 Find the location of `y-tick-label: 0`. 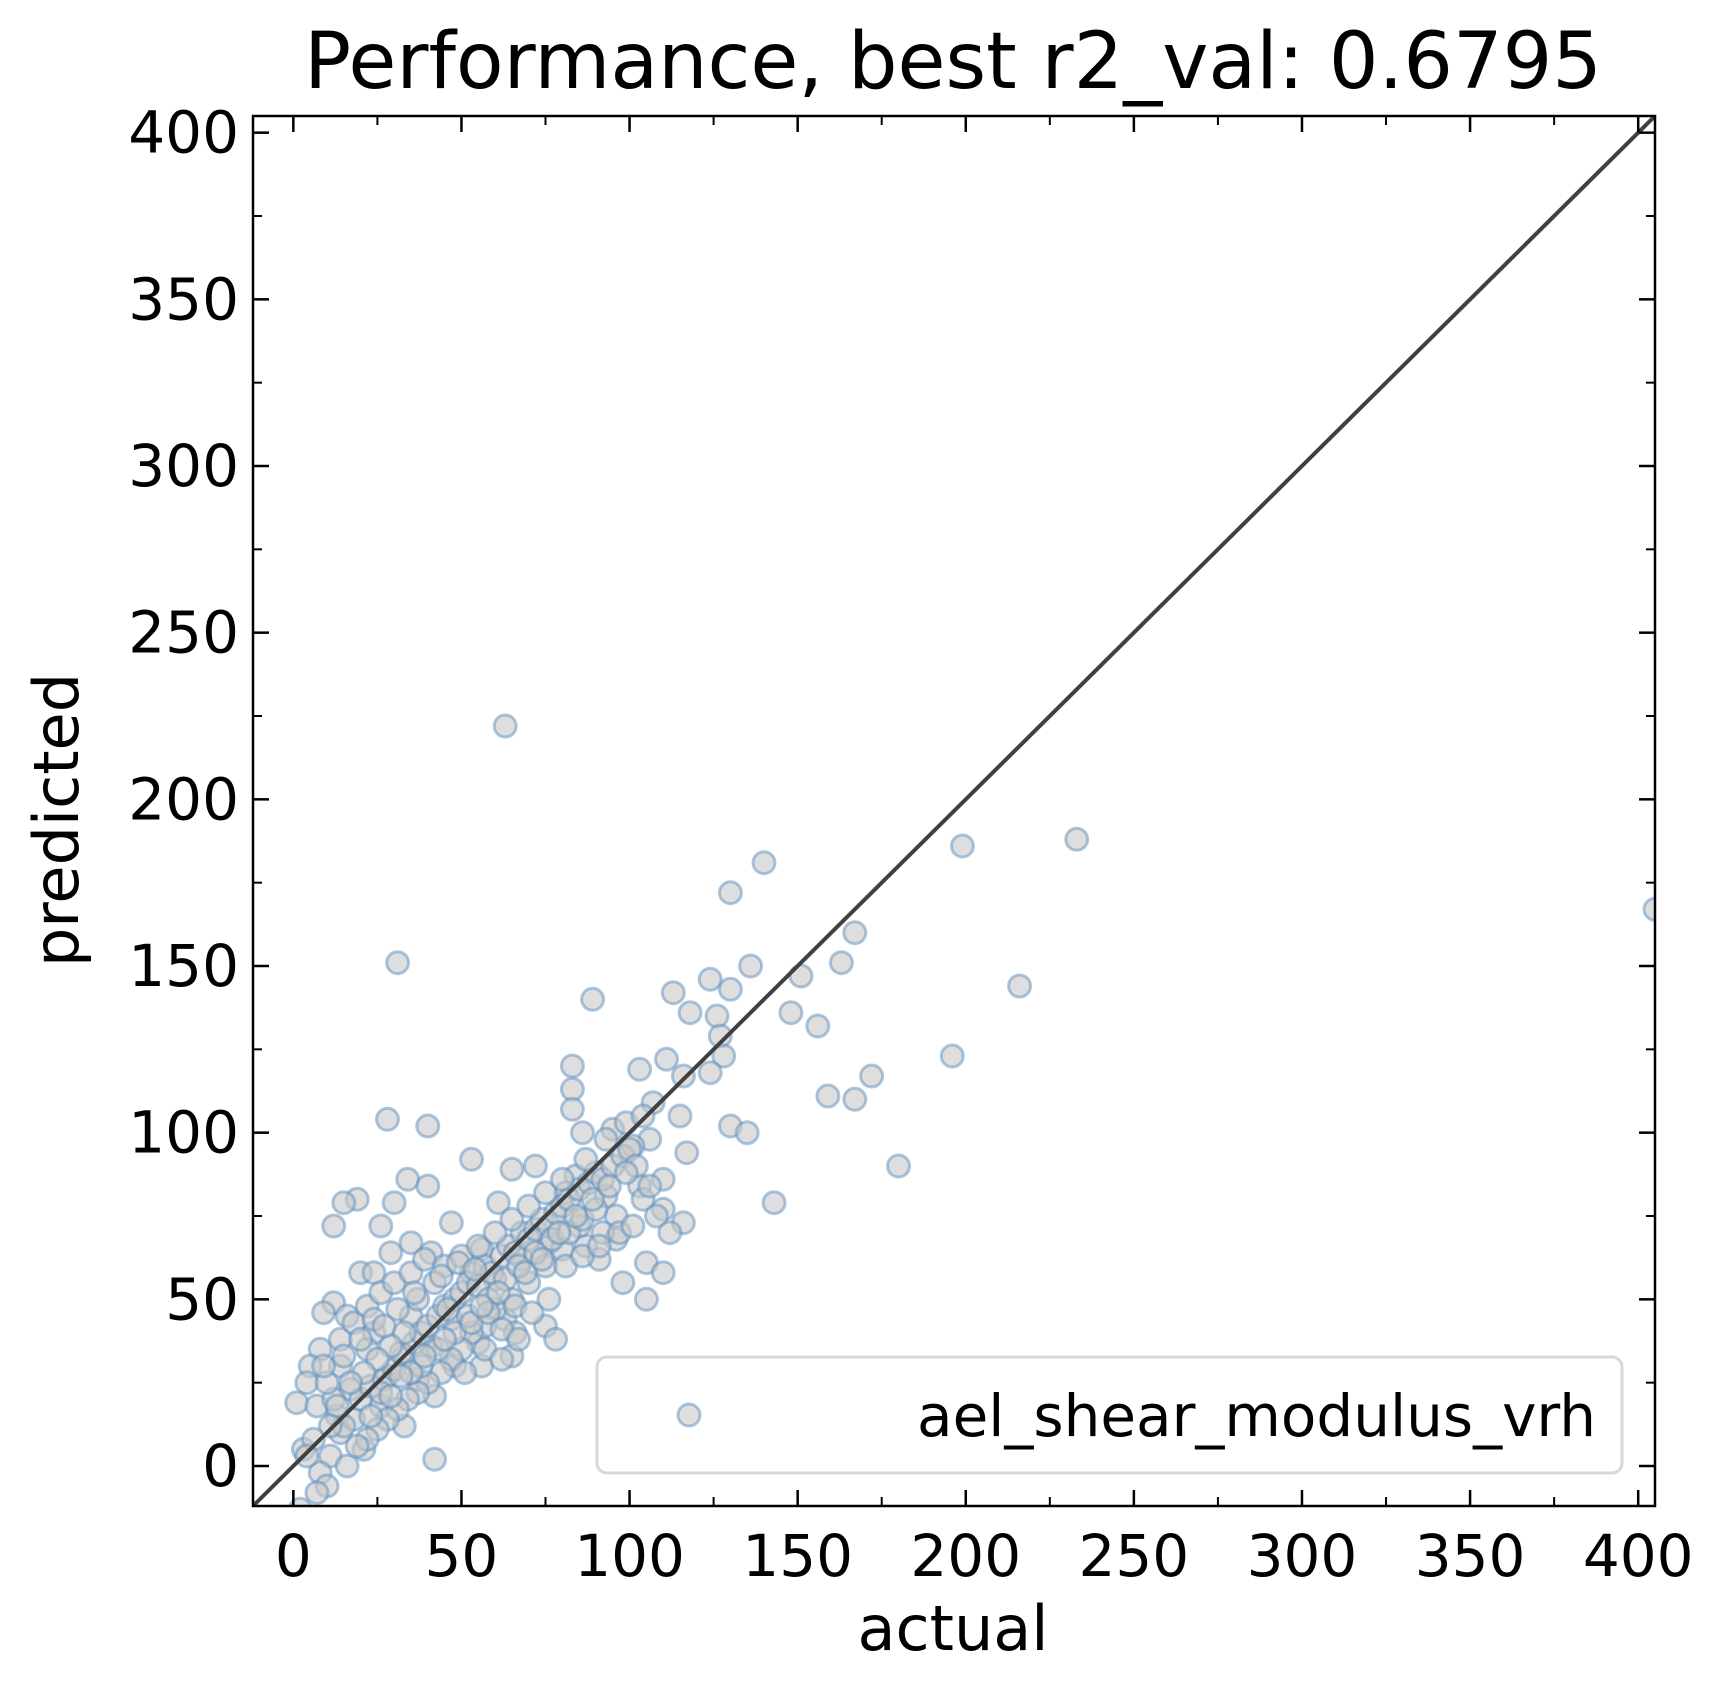

y-tick-label: 0 is located at coordinates (220, 1466).